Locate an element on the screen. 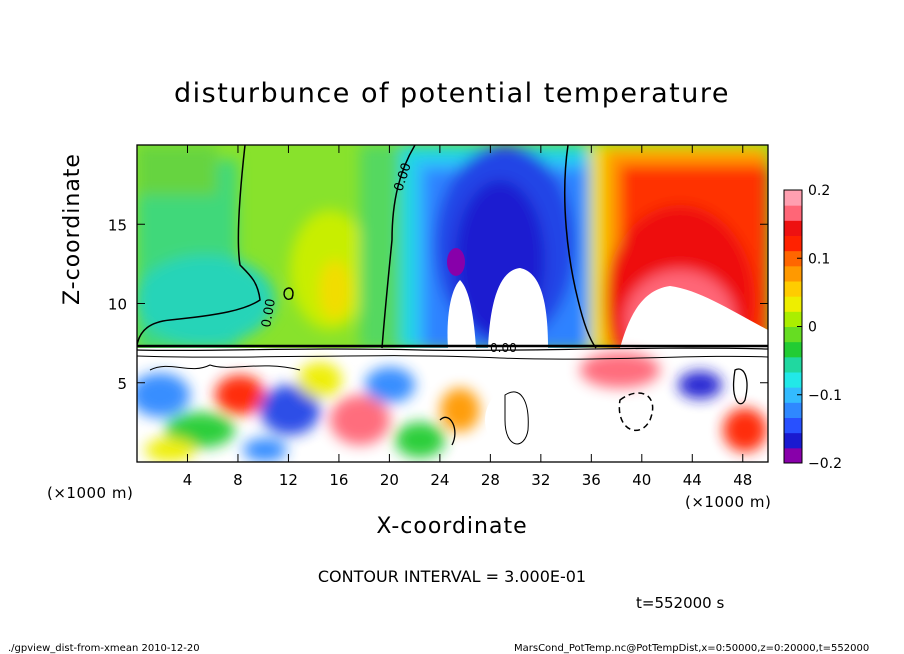 Image resolution: width=904 pixels, height=654 pixels. contour-interval: CONTOUR INTERVAL = 3.000E-01 is located at coordinates (452, 576).